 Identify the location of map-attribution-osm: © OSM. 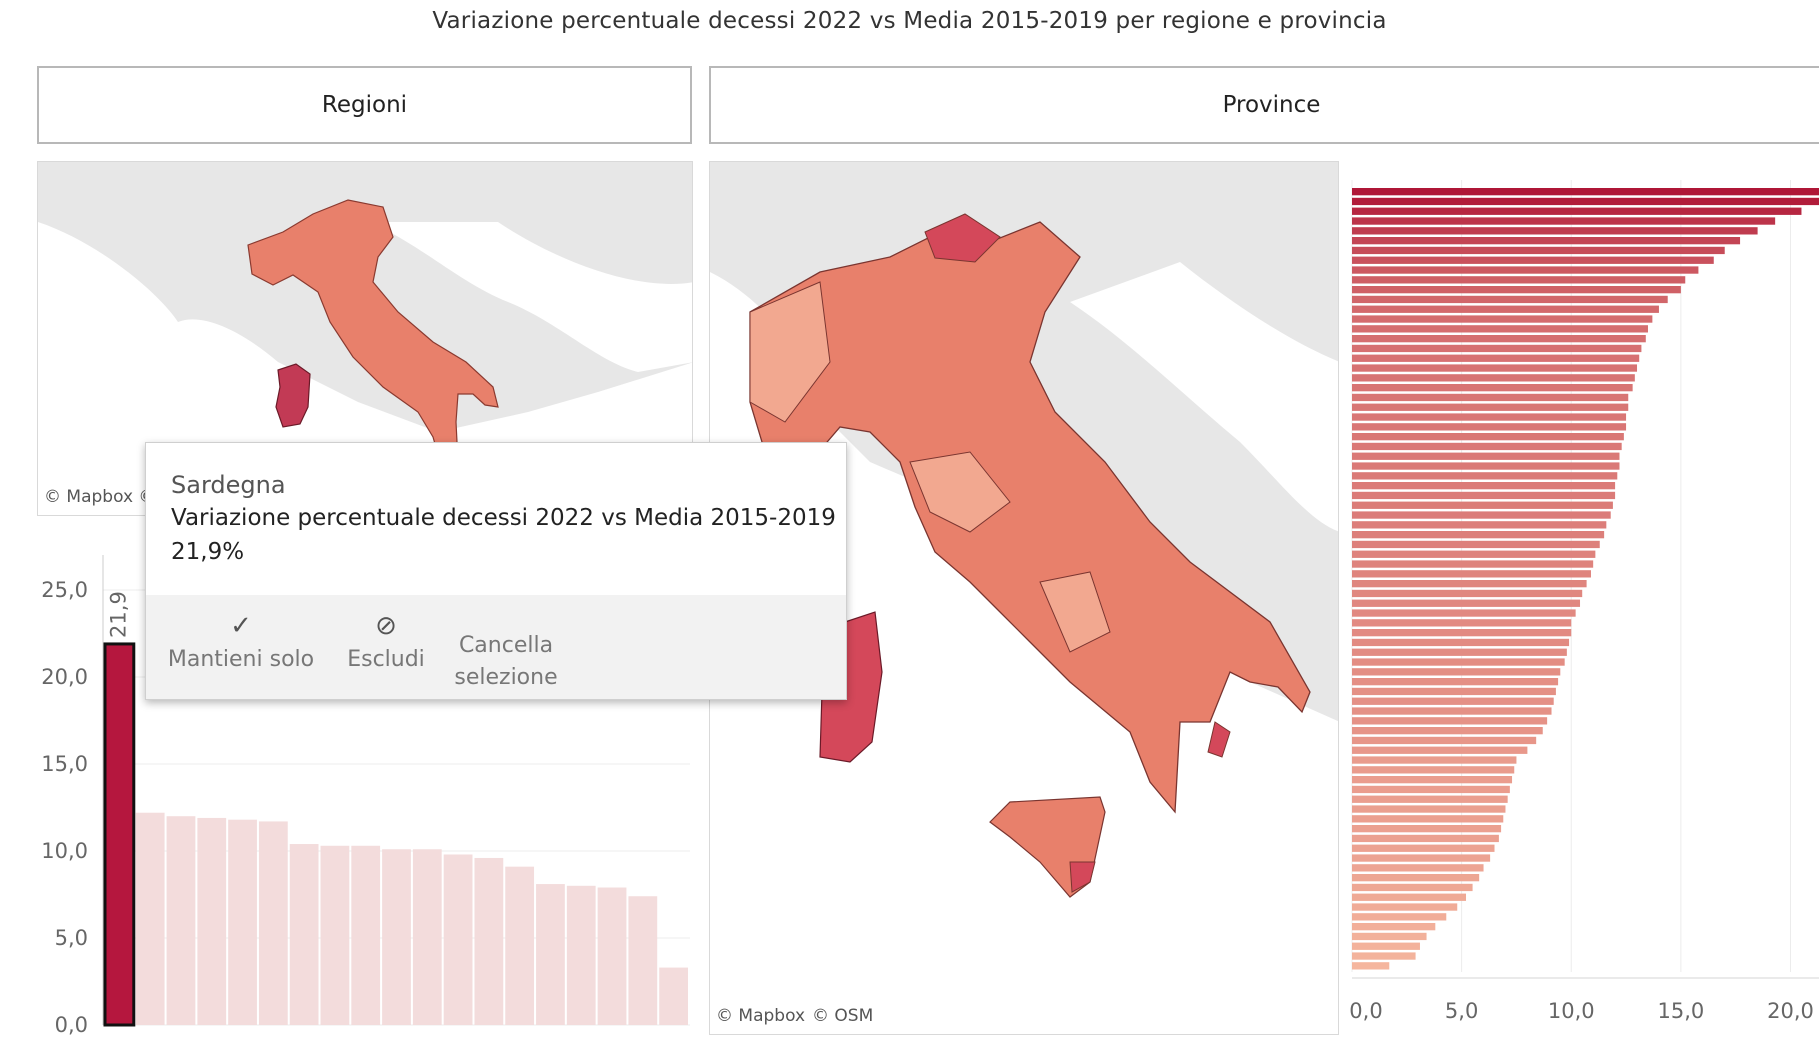
(843, 1016).